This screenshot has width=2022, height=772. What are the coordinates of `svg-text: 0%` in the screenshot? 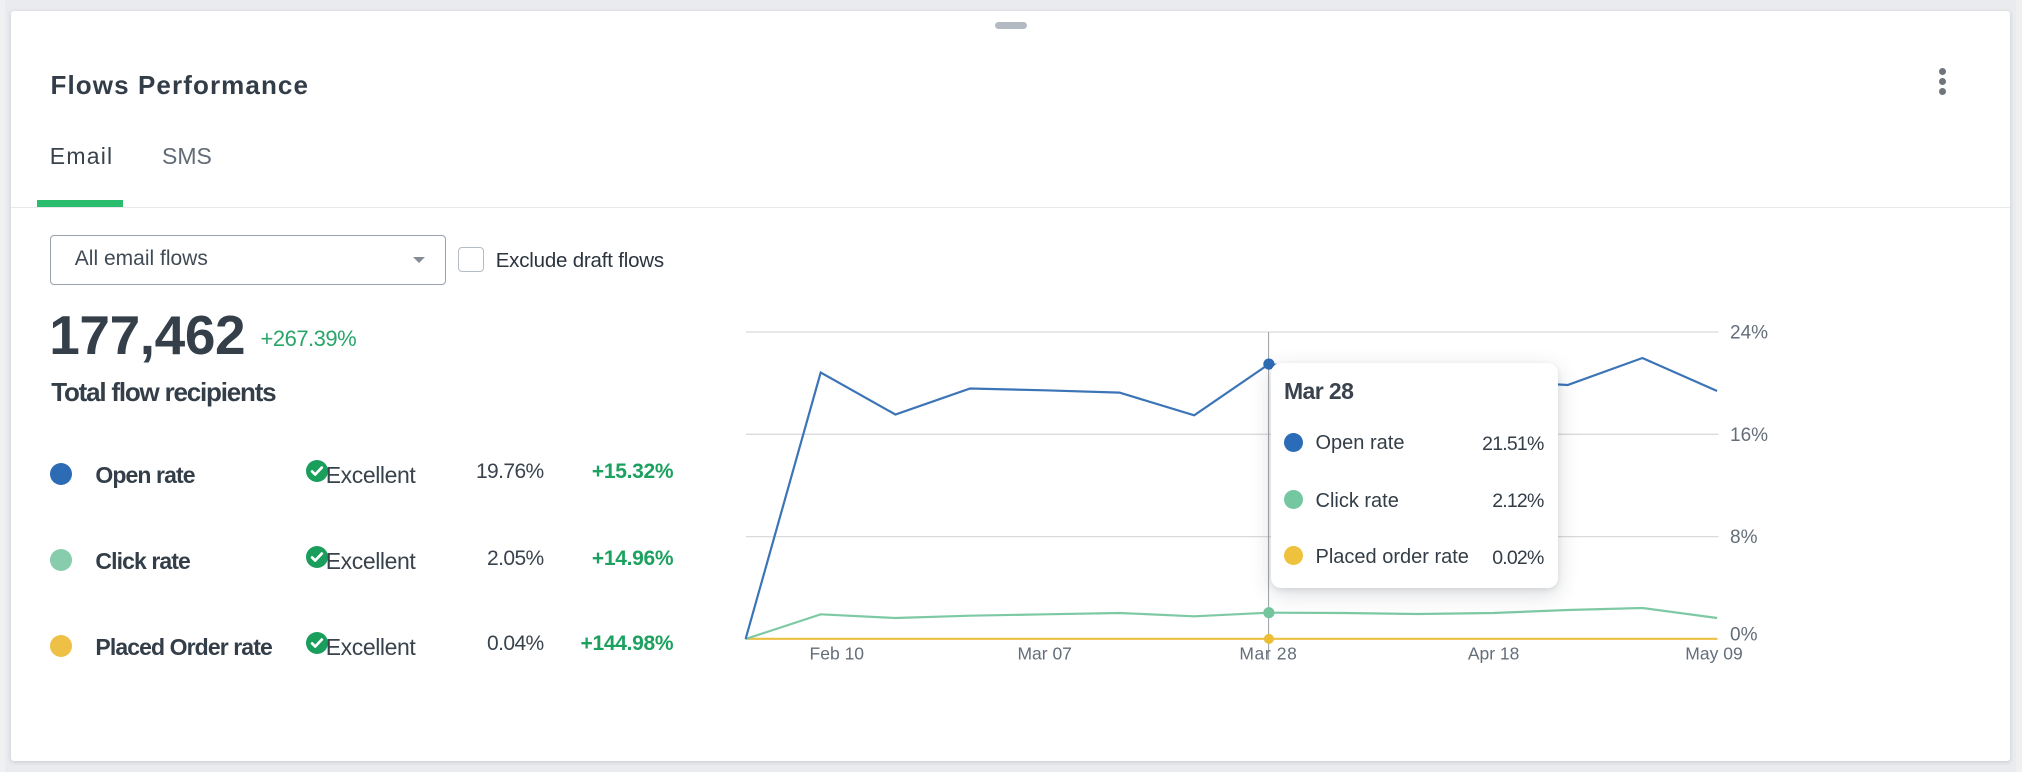 It's located at (1744, 635).